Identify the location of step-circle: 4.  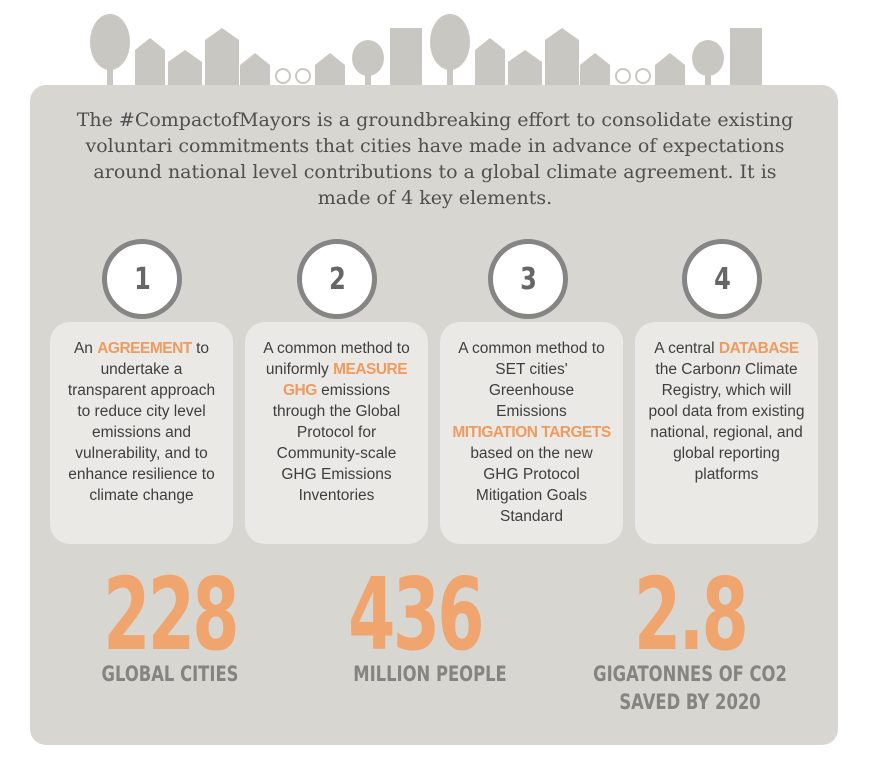
(722, 279).